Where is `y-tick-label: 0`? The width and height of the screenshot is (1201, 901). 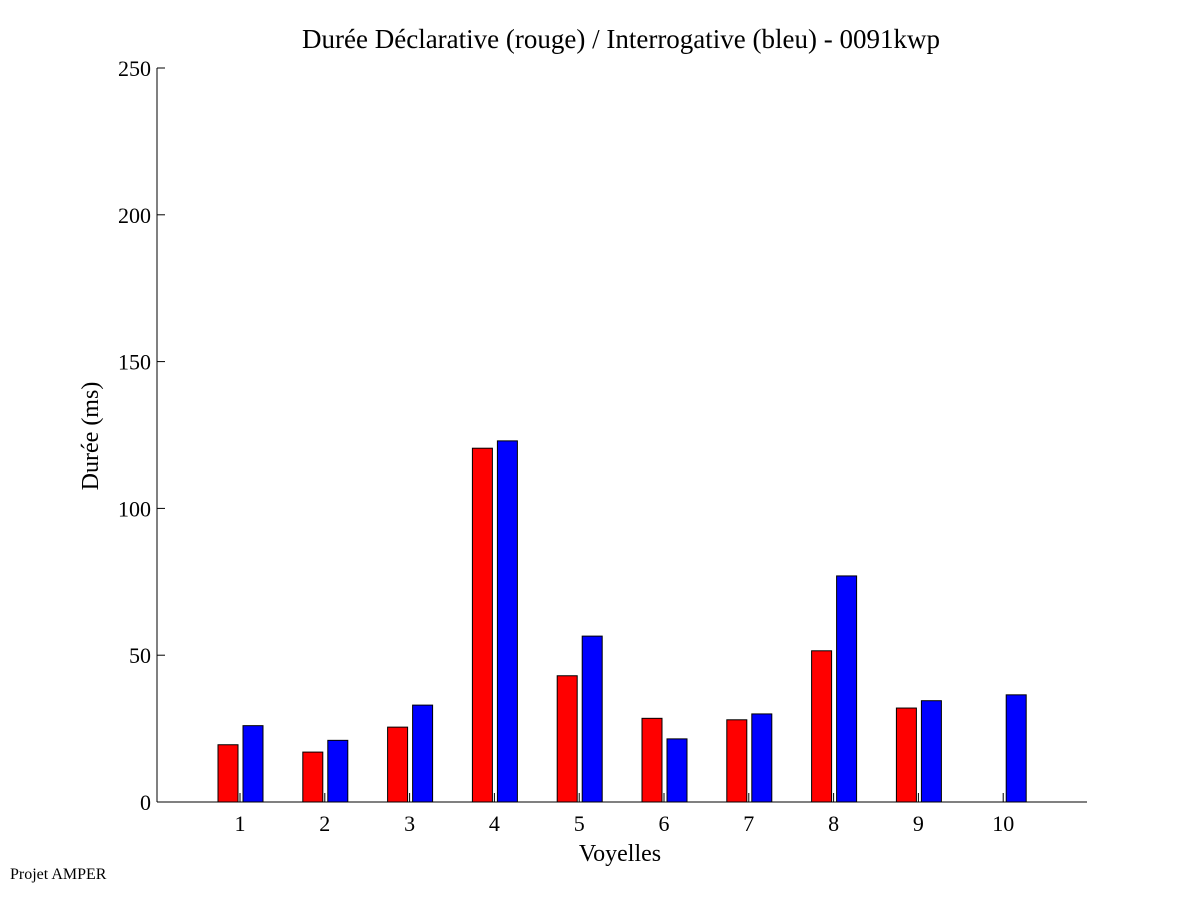 y-tick-label: 0 is located at coordinates (145, 802).